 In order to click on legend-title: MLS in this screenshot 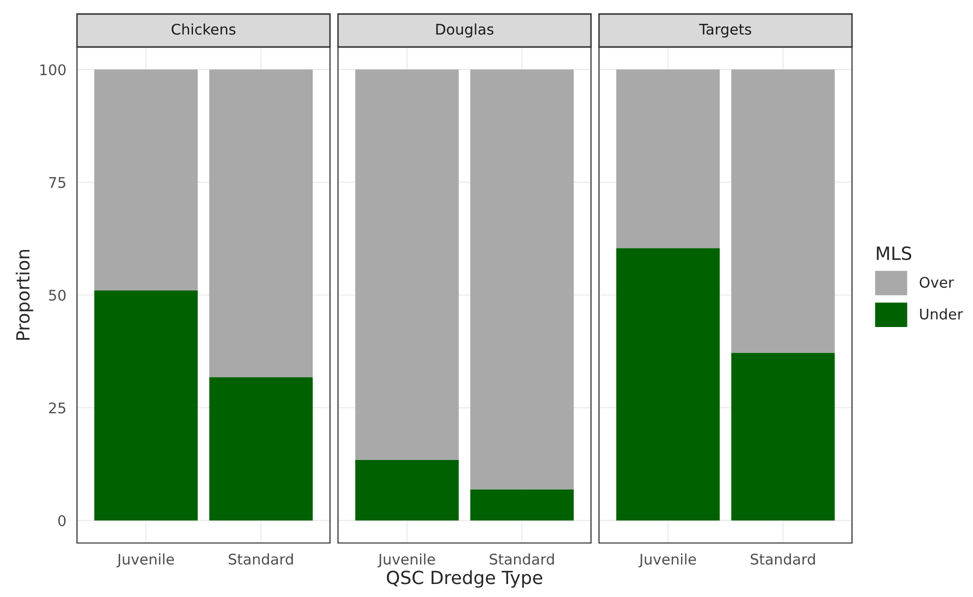, I will do `click(894, 253)`.